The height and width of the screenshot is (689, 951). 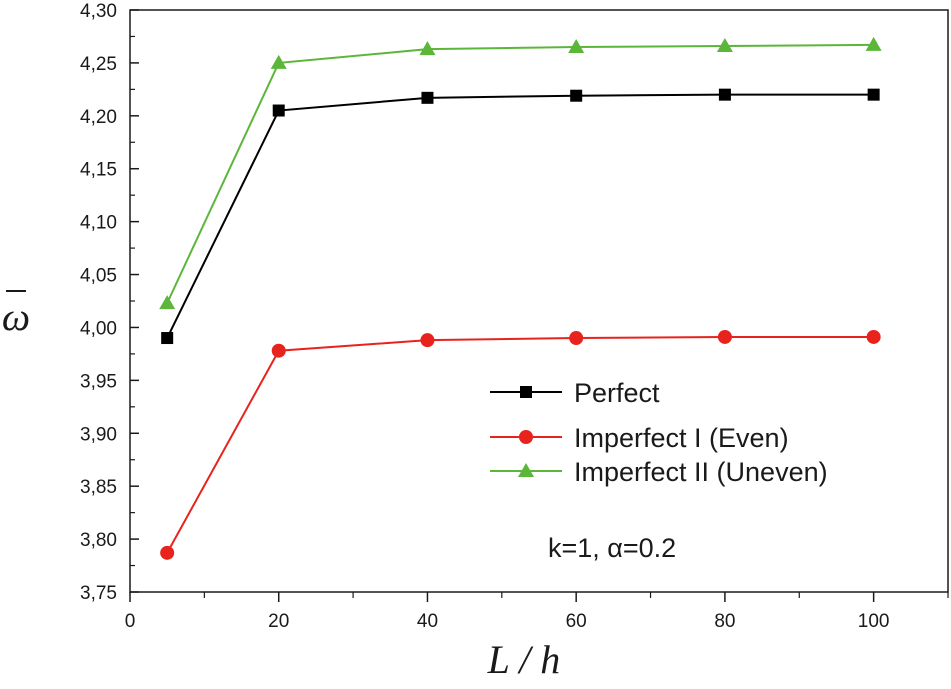 What do you see at coordinates (98, 381) in the screenshot?
I see `y-tick-label: 3,95` at bounding box center [98, 381].